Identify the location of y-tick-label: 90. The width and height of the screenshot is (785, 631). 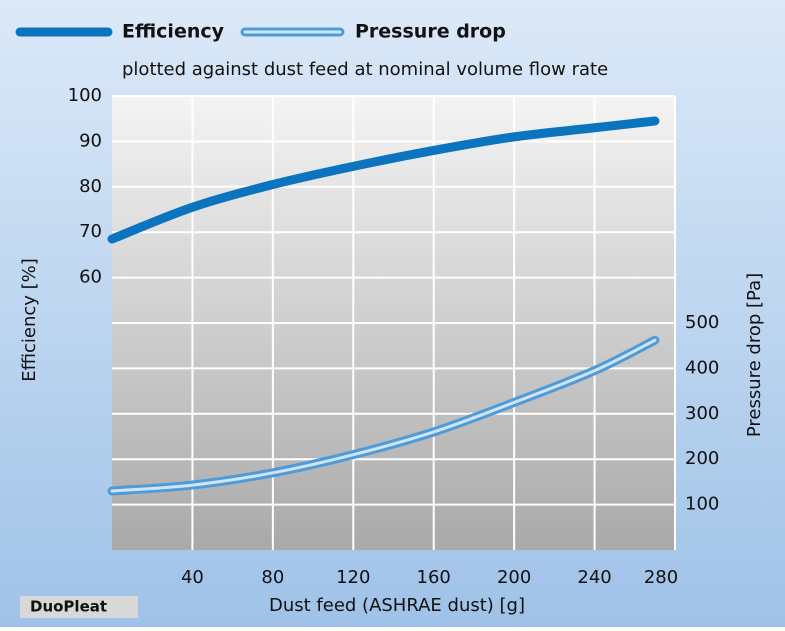
(90, 140).